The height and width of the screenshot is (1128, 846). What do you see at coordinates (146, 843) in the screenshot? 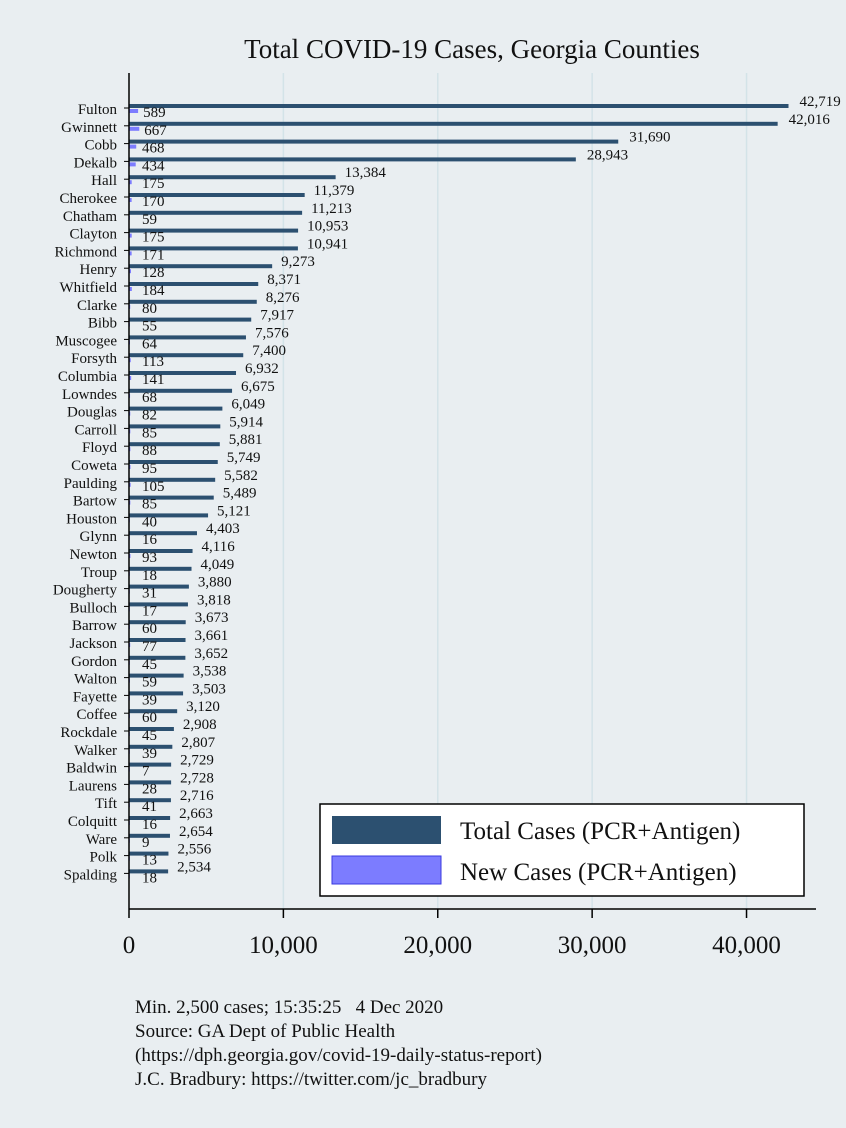
I see `new-data-label: 9` at bounding box center [146, 843].